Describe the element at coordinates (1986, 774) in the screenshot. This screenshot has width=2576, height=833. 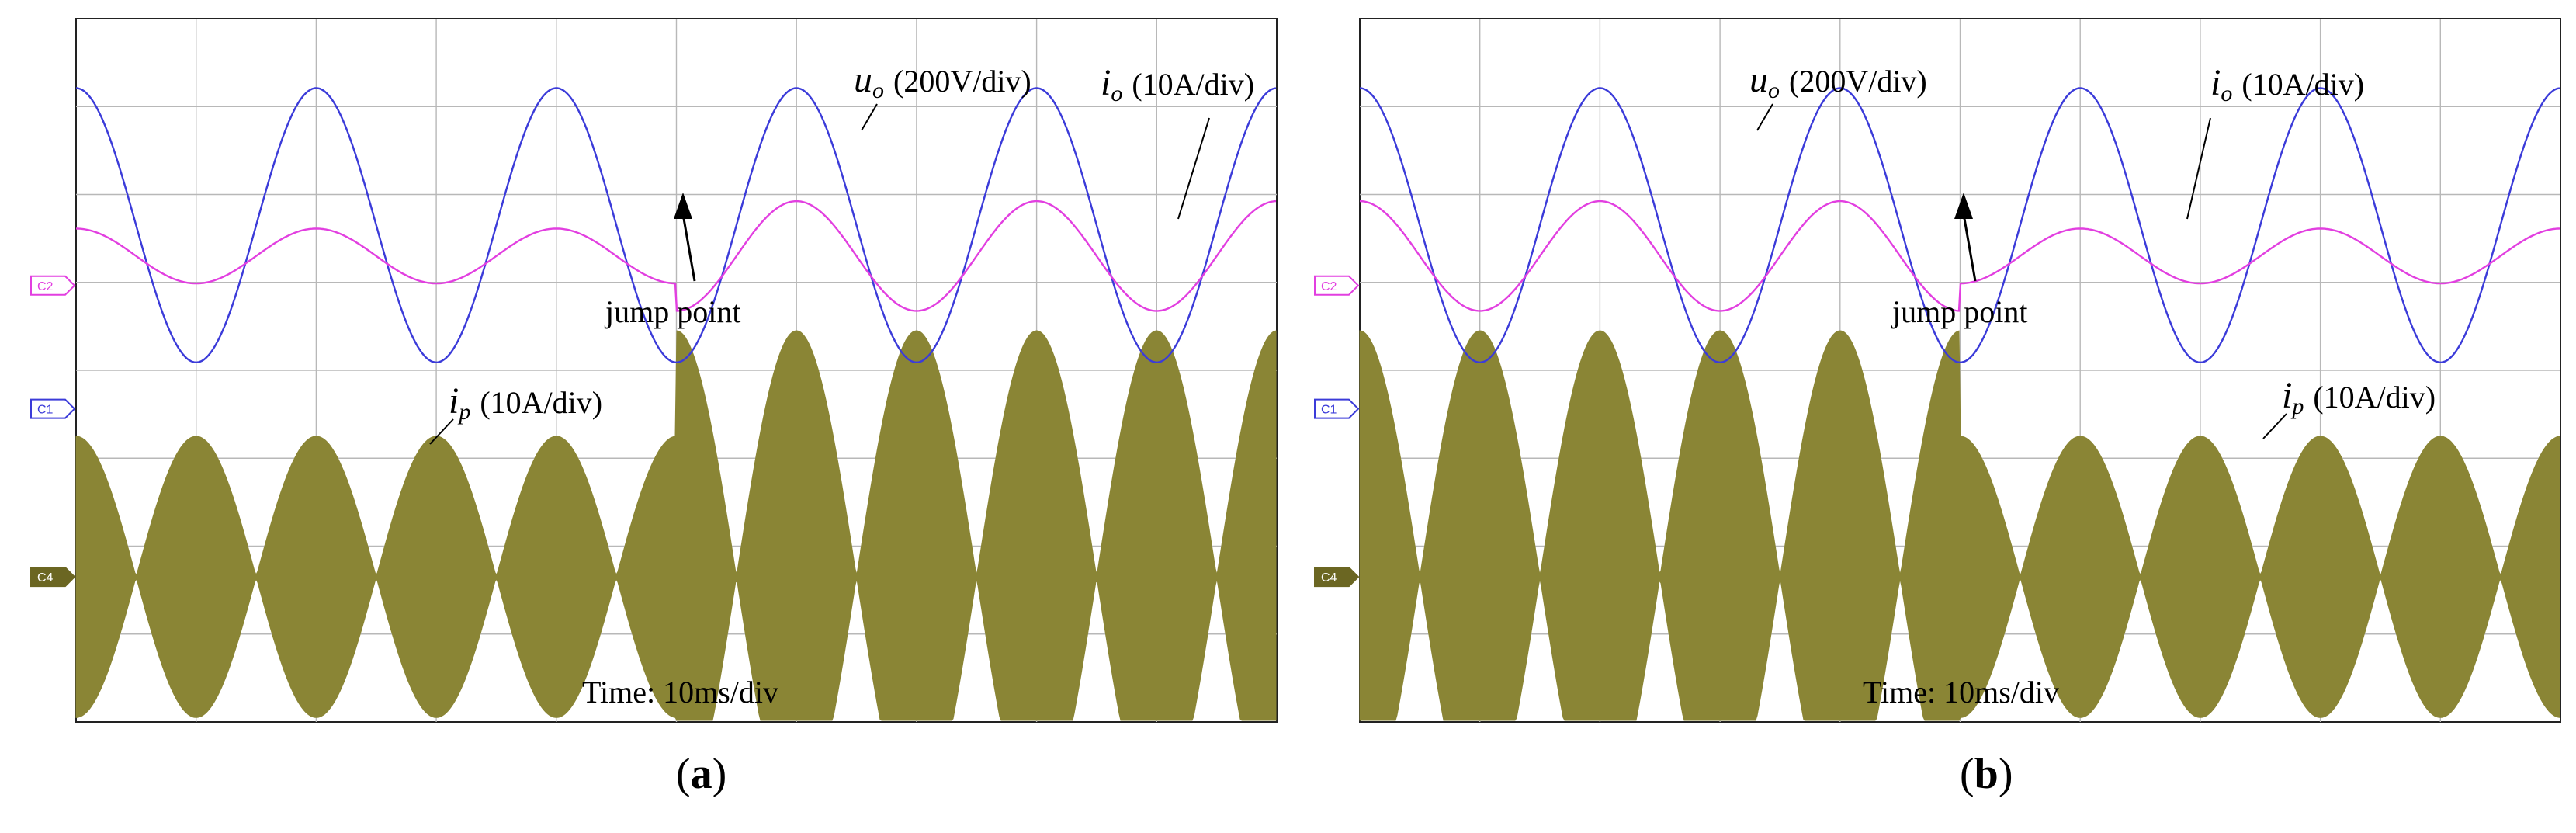
I see `panel-letter: (b)` at that location.